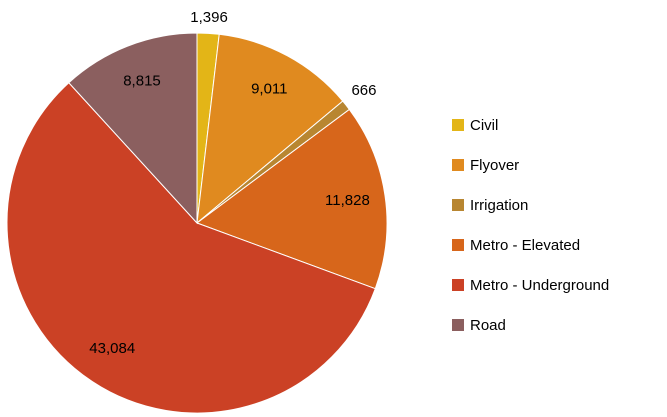 The height and width of the screenshot is (417, 667). I want to click on legend-label: Road, so click(488, 325).